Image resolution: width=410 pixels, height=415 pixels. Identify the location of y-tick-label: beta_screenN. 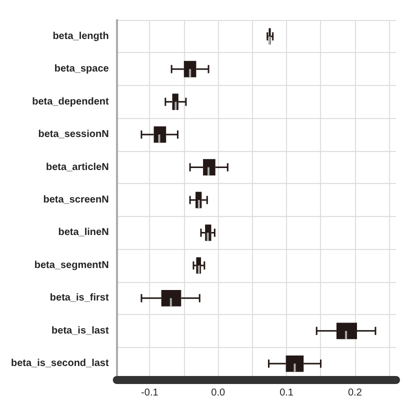
(76, 200).